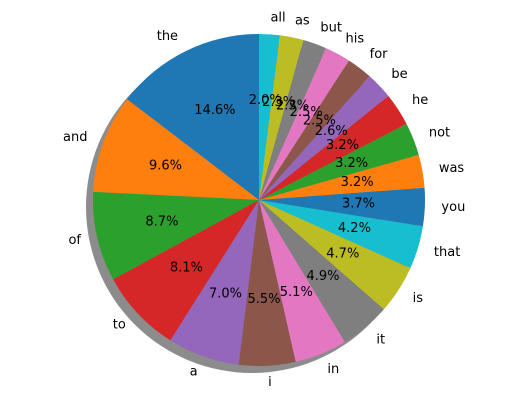 The width and height of the screenshot is (515, 402). I want to click on slice-label-of: of, so click(74, 240).